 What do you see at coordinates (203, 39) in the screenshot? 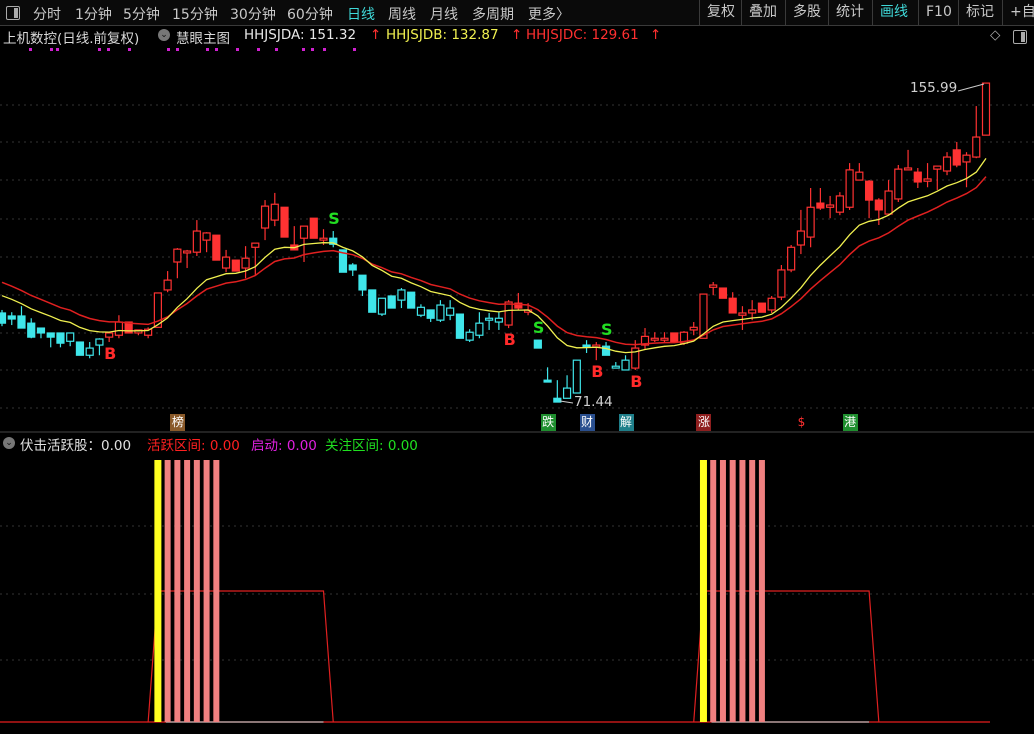
I see `indicator-name: 慧眼主图` at bounding box center [203, 39].